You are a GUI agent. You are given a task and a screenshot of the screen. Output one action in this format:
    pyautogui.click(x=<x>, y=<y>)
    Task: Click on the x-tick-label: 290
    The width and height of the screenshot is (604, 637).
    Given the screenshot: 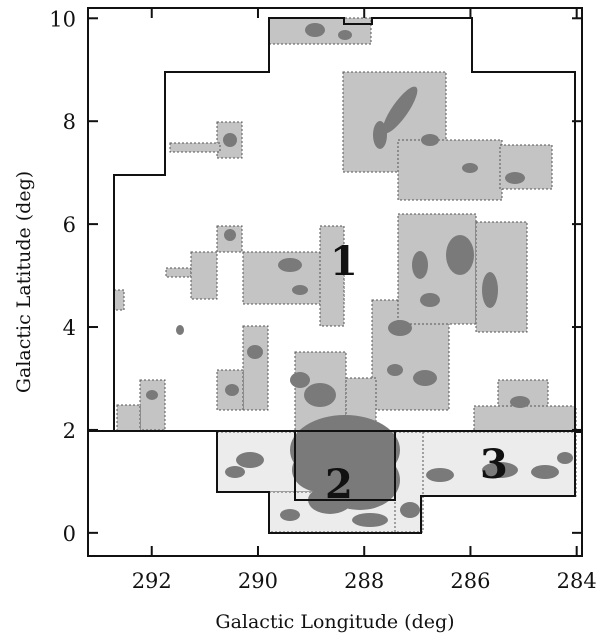 What is the action you would take?
    pyautogui.click(x=258, y=581)
    